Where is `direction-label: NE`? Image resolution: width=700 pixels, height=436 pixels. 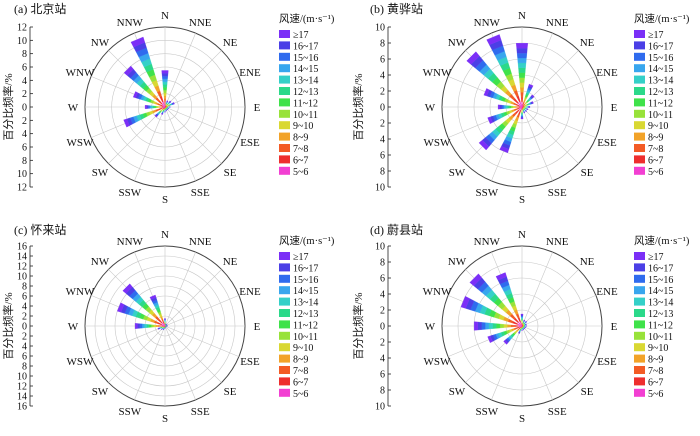
direction-label: NE is located at coordinates (230, 43).